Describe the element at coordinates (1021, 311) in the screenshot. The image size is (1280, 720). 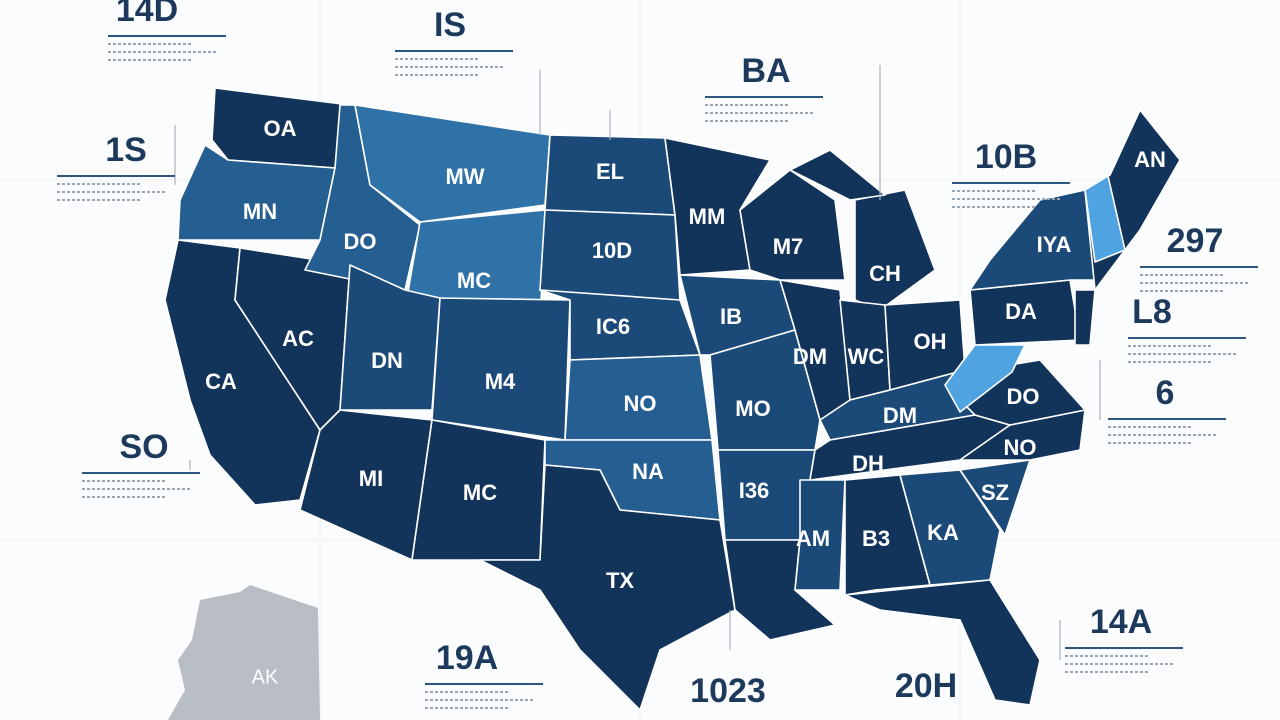
I see `state-label: DA` at that location.